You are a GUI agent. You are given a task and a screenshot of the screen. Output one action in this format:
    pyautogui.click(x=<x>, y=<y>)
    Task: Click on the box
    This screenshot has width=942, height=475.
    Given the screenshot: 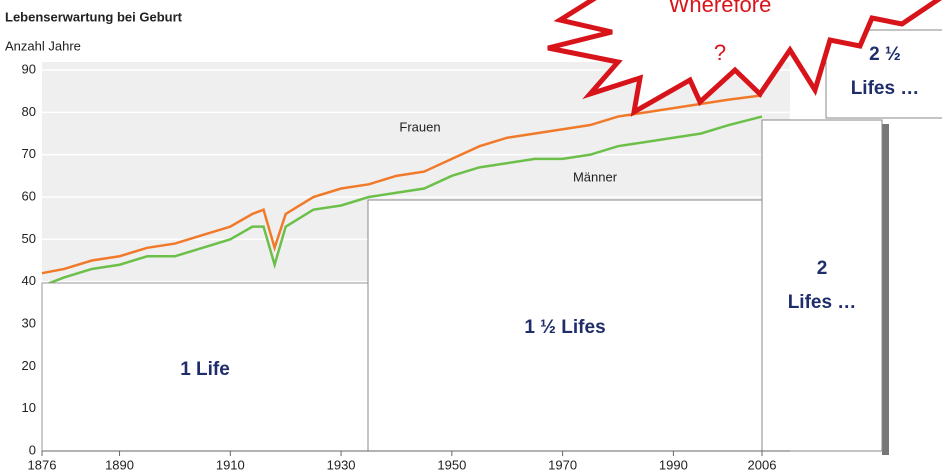 What is the action you would take?
    pyautogui.click(x=822, y=285)
    